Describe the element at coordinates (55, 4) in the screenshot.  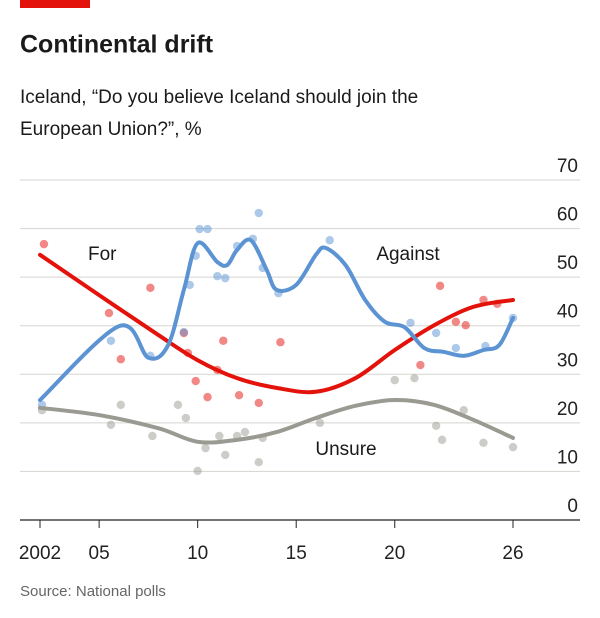
I see `brand-bar` at that location.